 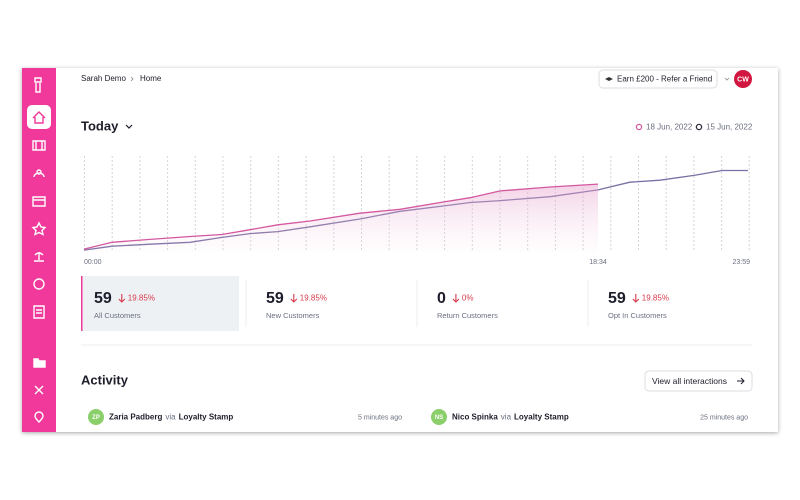 What do you see at coordinates (38, 85) in the screenshot?
I see `logo-icon` at bounding box center [38, 85].